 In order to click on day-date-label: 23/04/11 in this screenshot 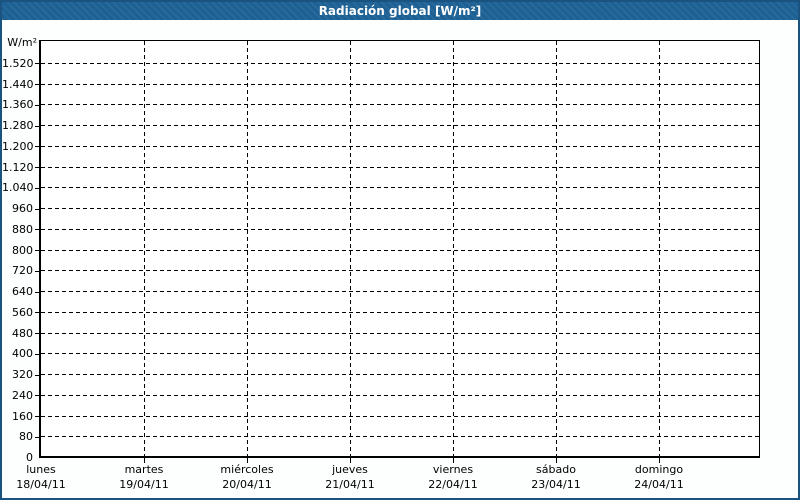, I will do `click(556, 484)`.